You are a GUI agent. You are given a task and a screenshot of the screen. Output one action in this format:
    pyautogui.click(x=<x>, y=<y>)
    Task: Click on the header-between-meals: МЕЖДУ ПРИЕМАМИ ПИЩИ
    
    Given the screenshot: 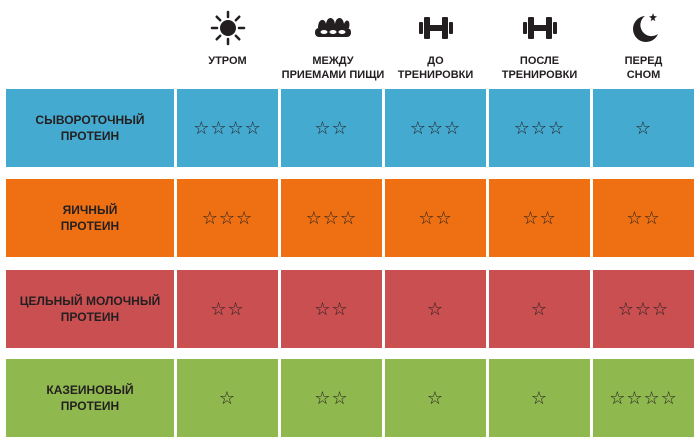 What is the action you would take?
    pyautogui.click(x=333, y=48)
    